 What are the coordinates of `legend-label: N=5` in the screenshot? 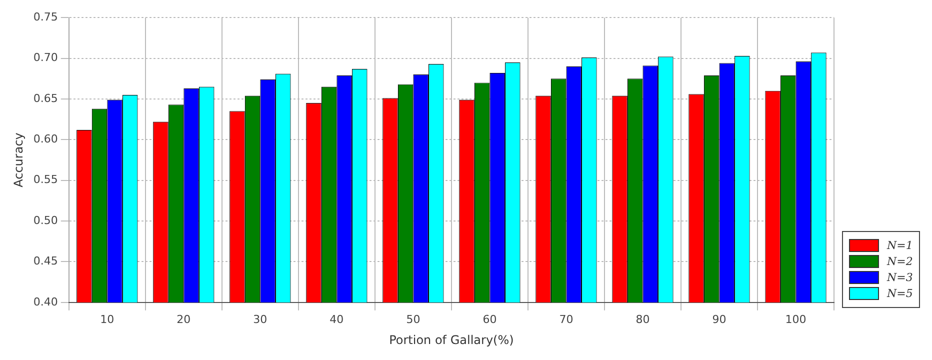 It's located at (900, 293).